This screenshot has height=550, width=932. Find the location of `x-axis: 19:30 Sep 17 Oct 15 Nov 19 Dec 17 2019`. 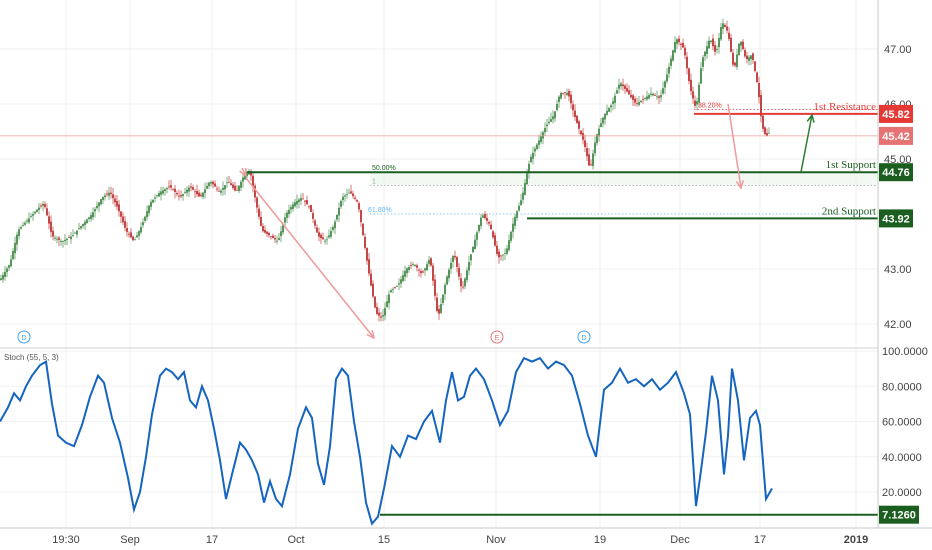

x-axis: 19:30 Sep 17 Oct 15 Nov 19 Dec 17 2019 is located at coordinates (460, 540).